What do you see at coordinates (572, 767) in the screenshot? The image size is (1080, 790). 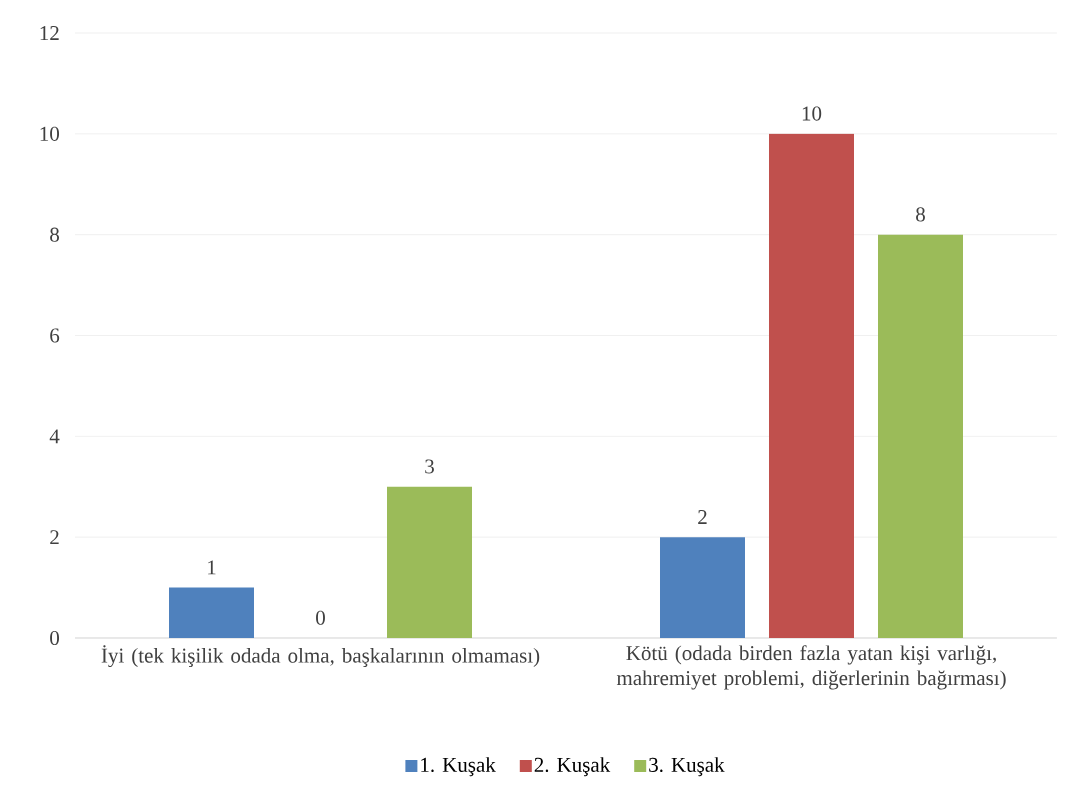 I see `legend-label: 2. Kuşak` at bounding box center [572, 767].